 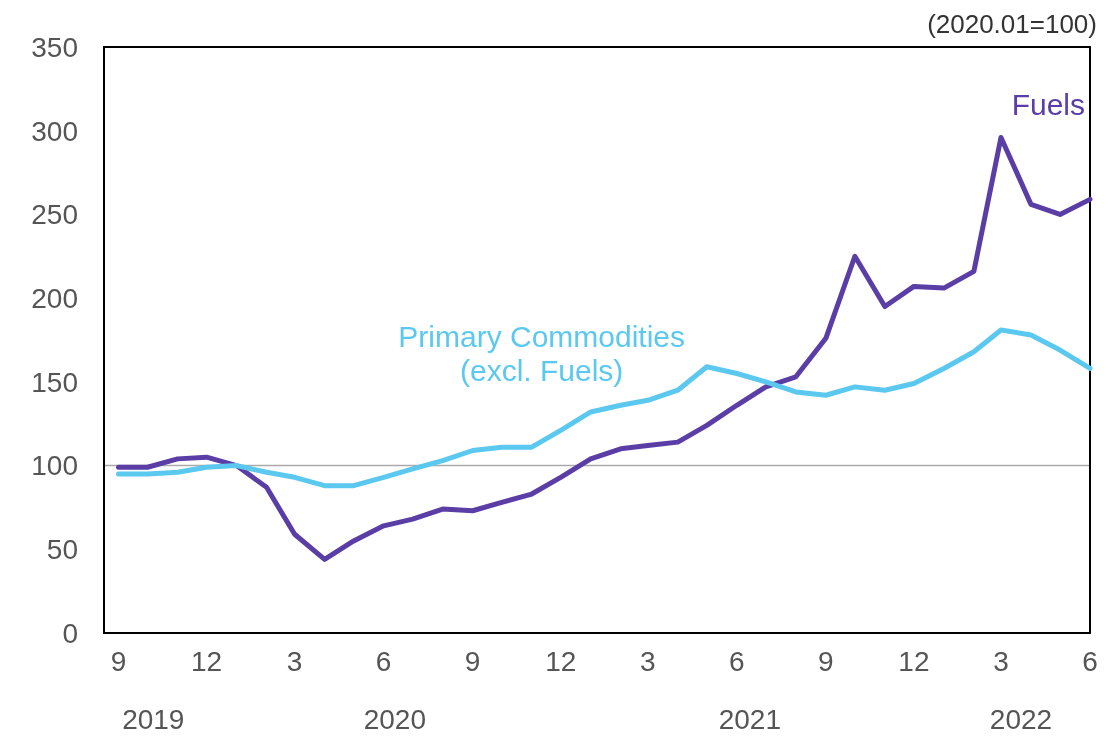 I want to click on series-label: Primary Commodities (excl. Fuels), so click(x=542, y=354).